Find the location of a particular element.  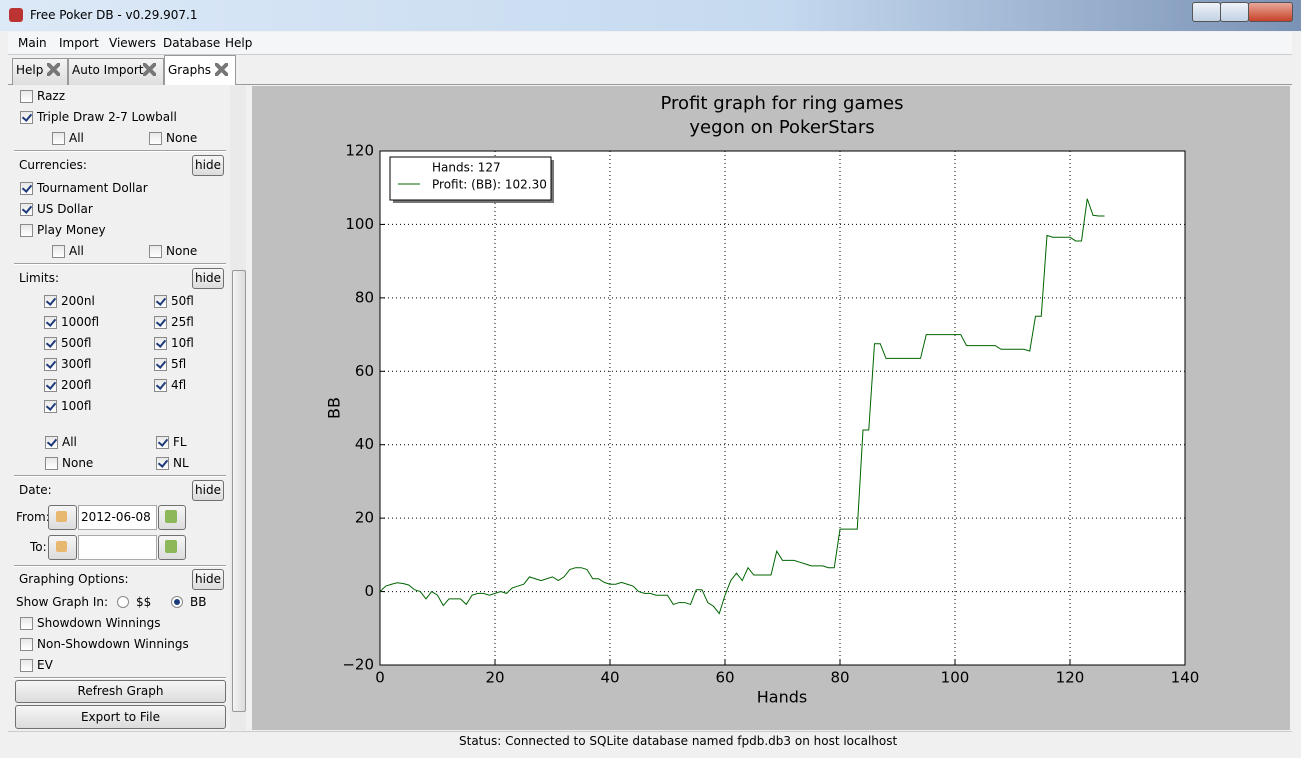

radio-label: BB is located at coordinates (198, 602).